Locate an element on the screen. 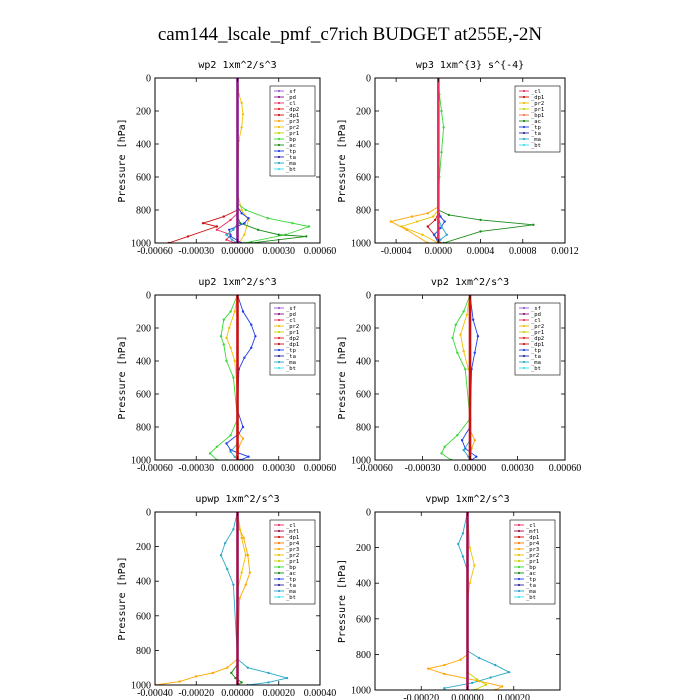 Image resolution: width=700 pixels, height=700 pixels. legend-entry: _ta is located at coordinates (536, 134).